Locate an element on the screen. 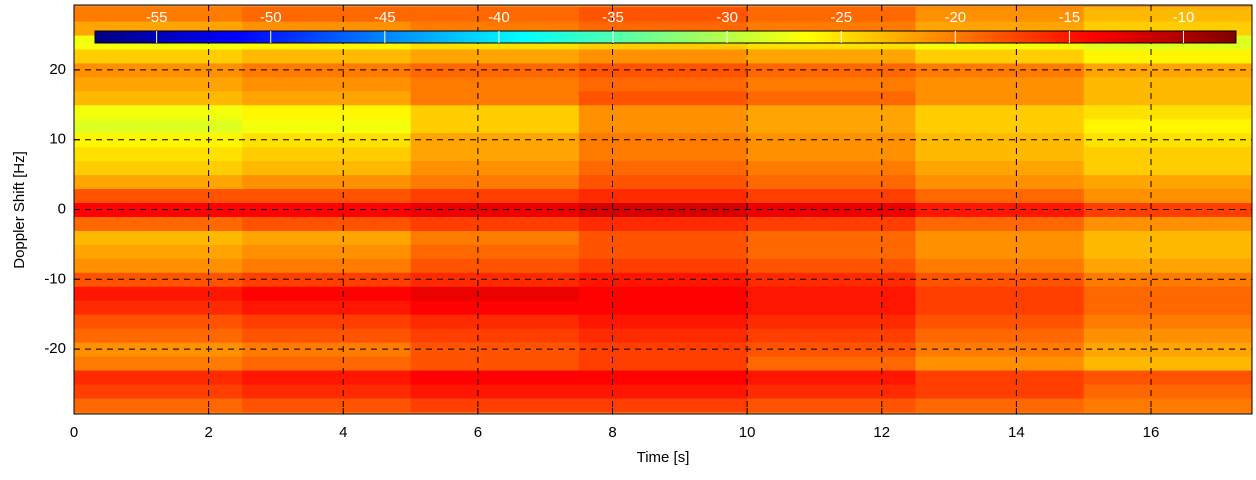 The height and width of the screenshot is (480, 1256). colorbar-tick-label: -45 is located at coordinates (385, 17).